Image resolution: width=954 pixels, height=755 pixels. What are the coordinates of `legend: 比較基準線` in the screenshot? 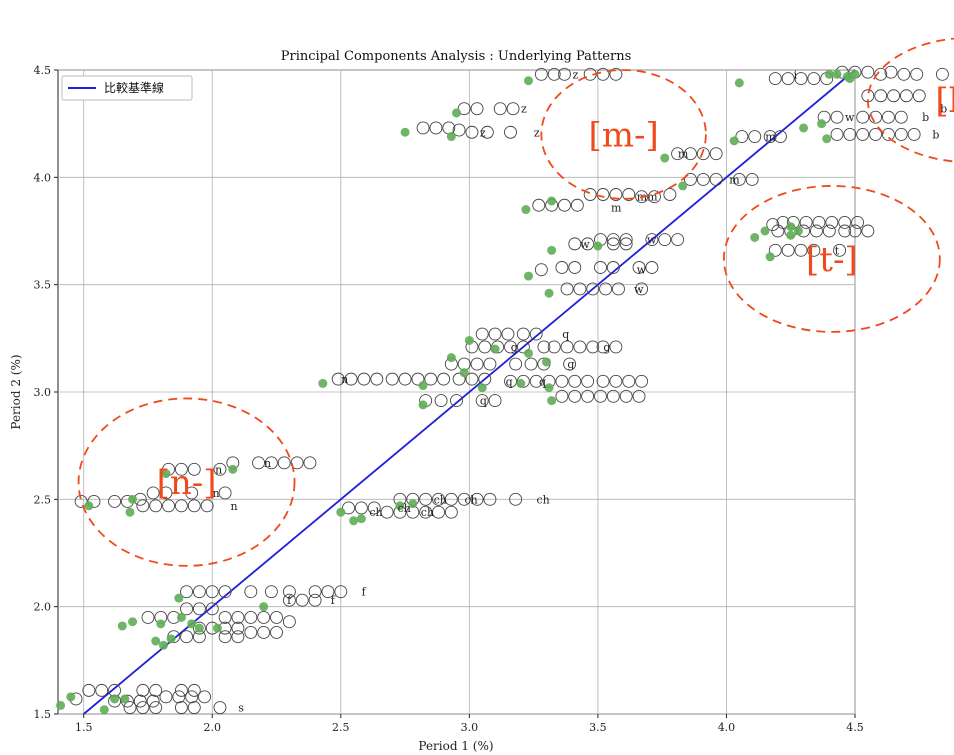 It's located at (127, 88).